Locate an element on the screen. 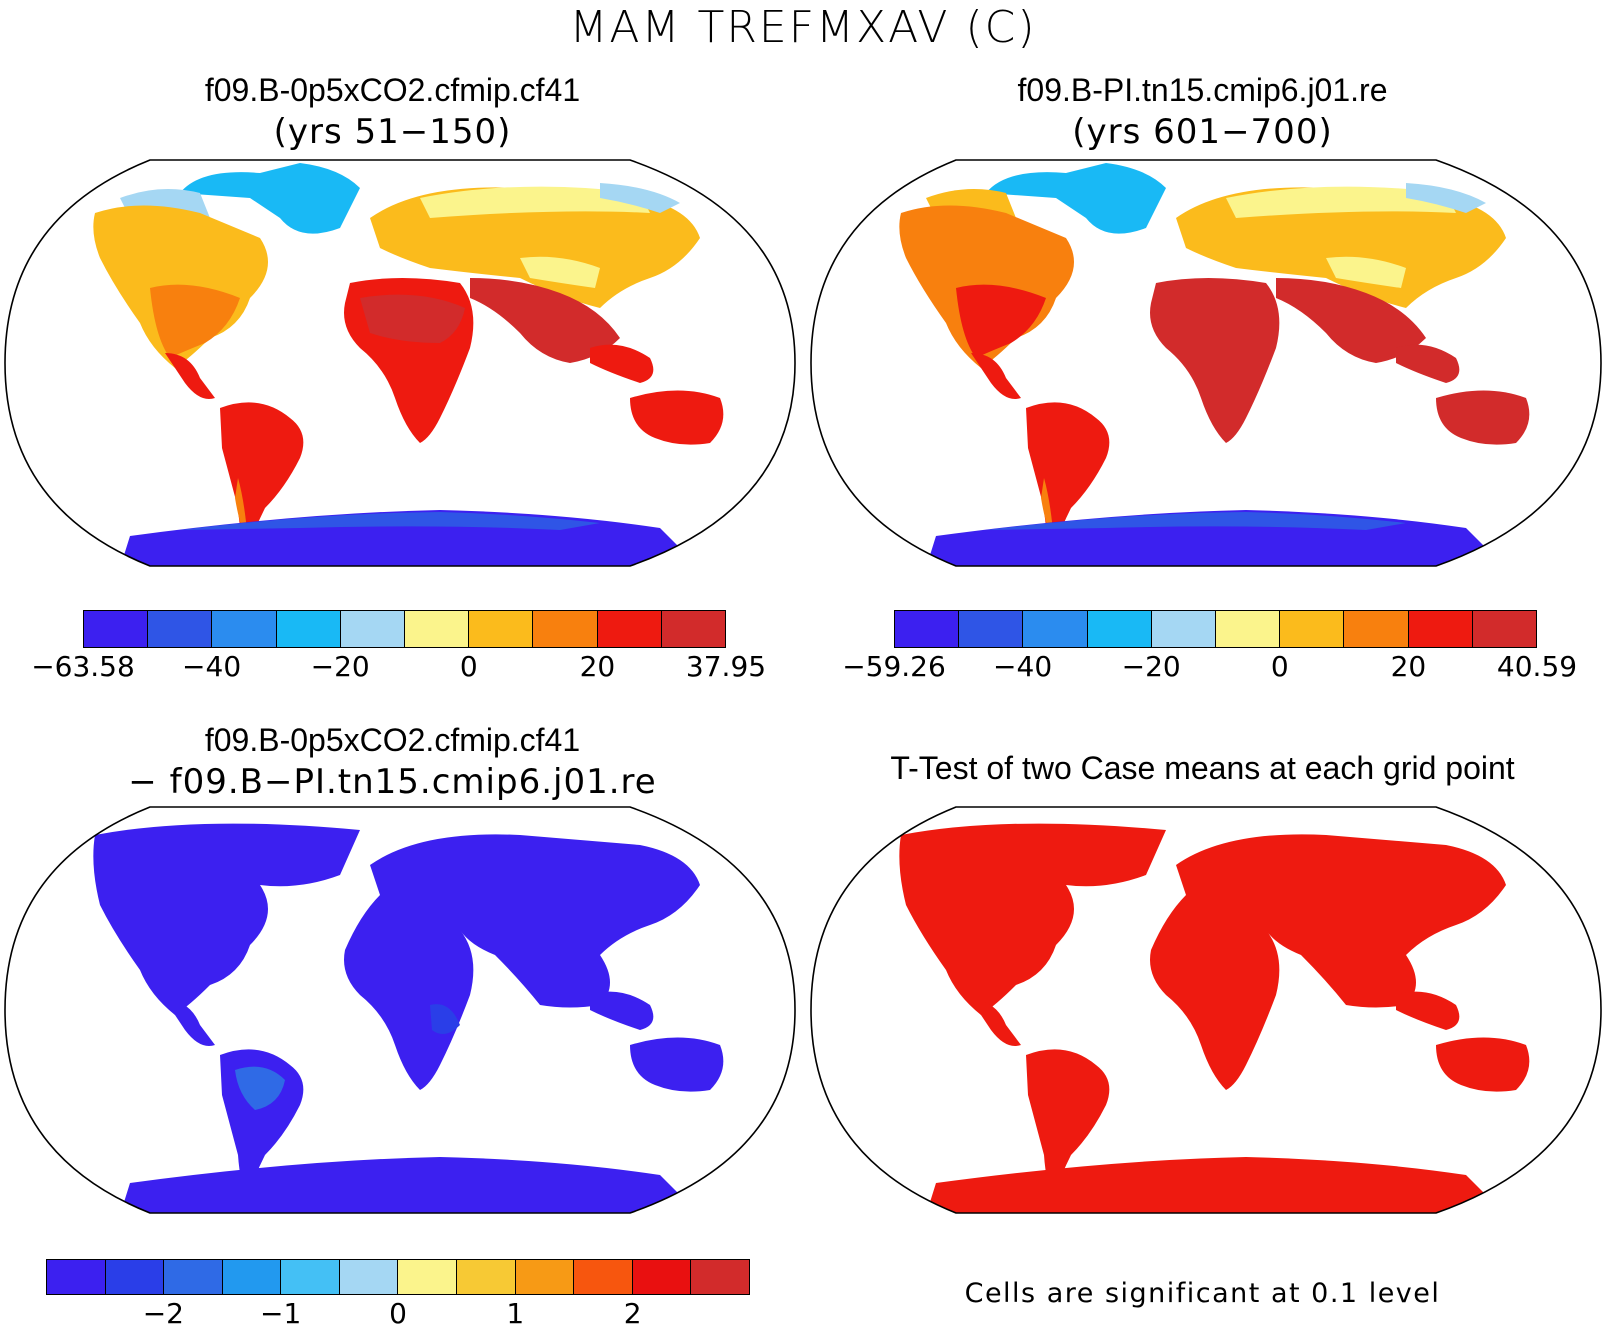  central-africa-region is located at coordinates (445, 1019).